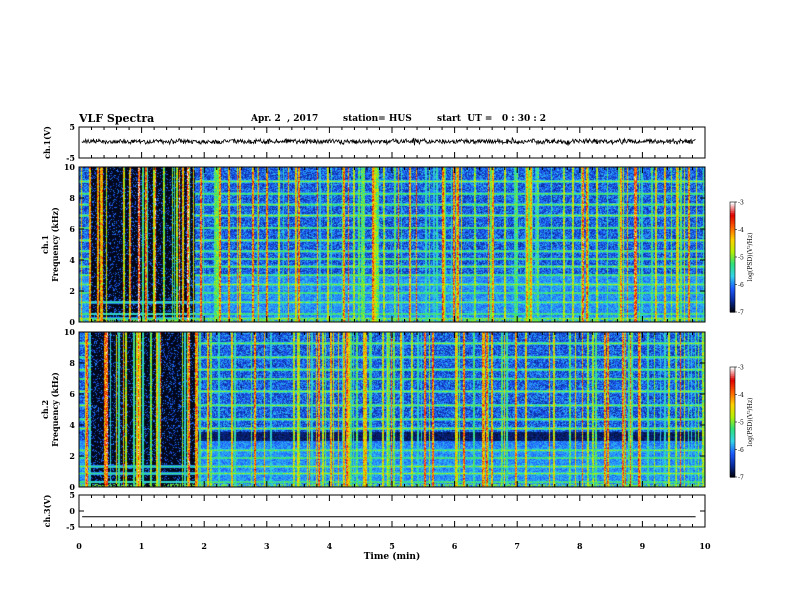 The image size is (792, 612). What do you see at coordinates (55, 409) in the screenshot?
I see `ch2-spectrogram-ylabel: Frequency (kHz)` at bounding box center [55, 409].